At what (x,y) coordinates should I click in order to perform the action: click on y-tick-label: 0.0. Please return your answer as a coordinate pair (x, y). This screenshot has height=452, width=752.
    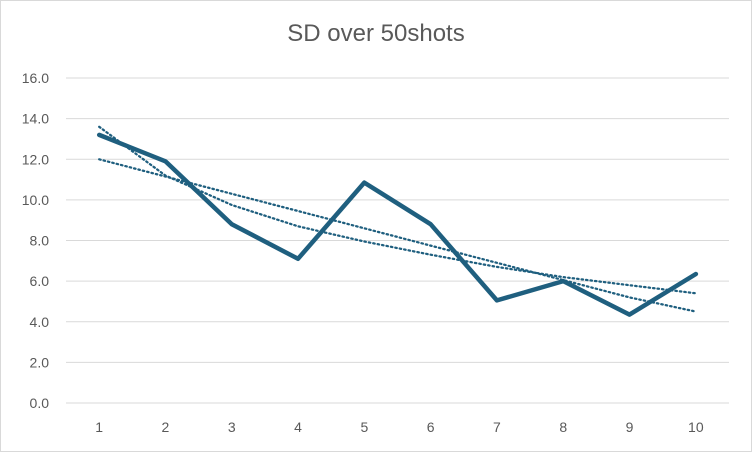
    Looking at the image, I should click on (40, 403).